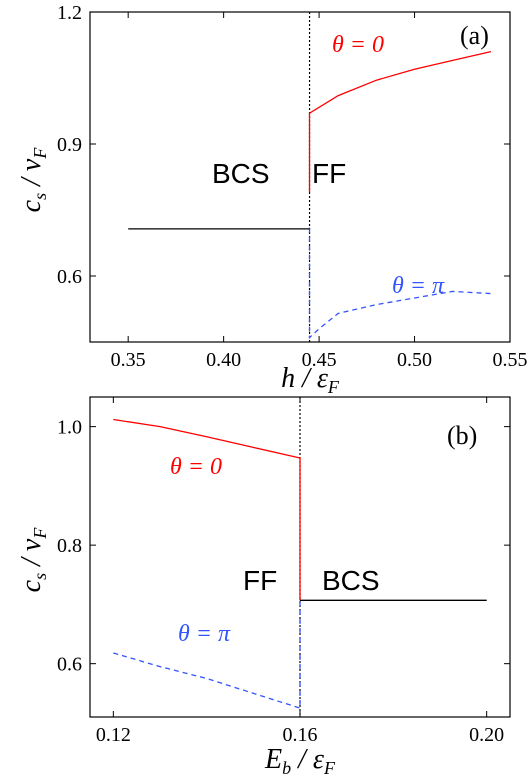  I want to click on panel-a-ylabel: cs / vF, so click(33, 180).